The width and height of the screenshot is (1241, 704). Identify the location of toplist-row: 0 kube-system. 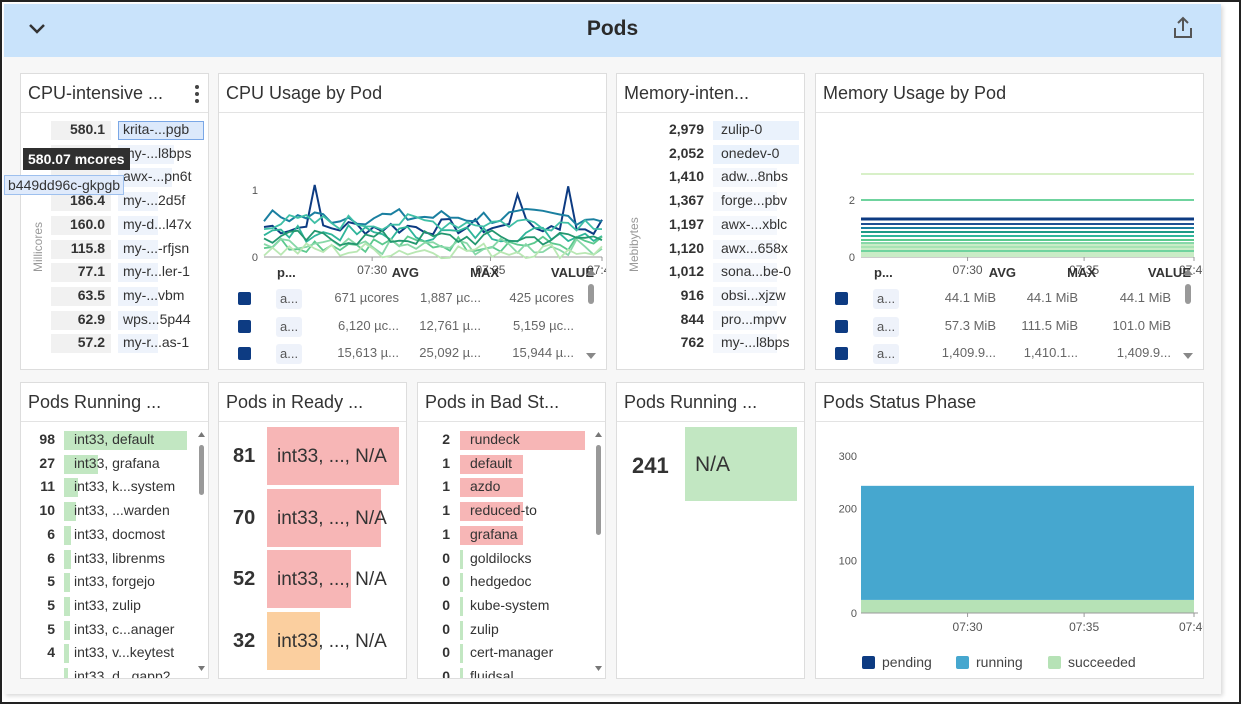
(508, 606).